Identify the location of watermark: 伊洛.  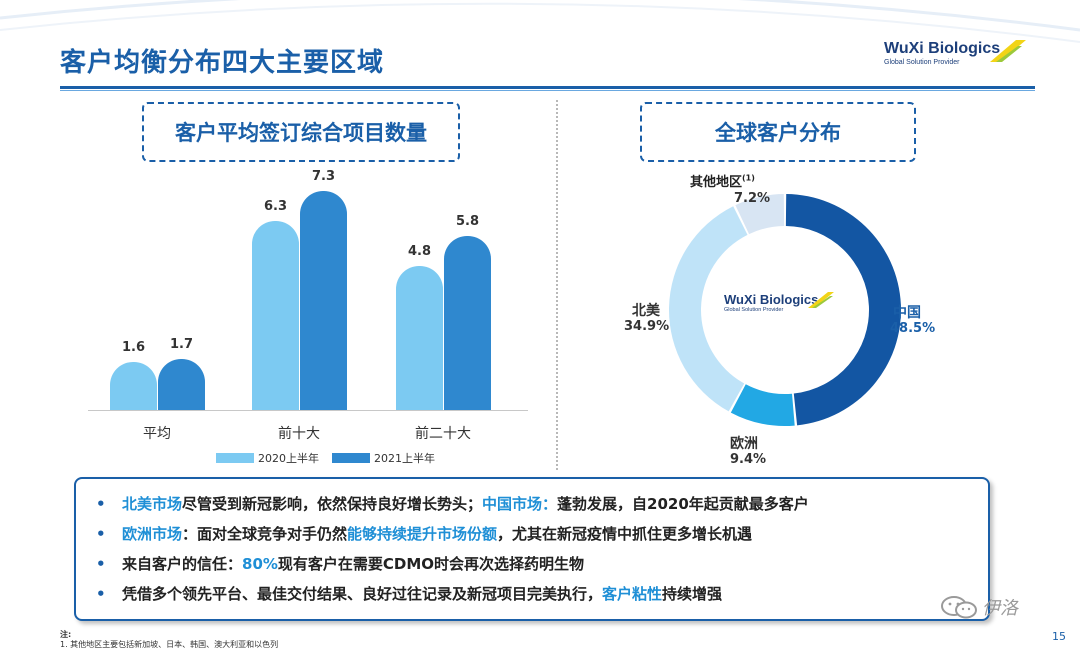
(979, 607).